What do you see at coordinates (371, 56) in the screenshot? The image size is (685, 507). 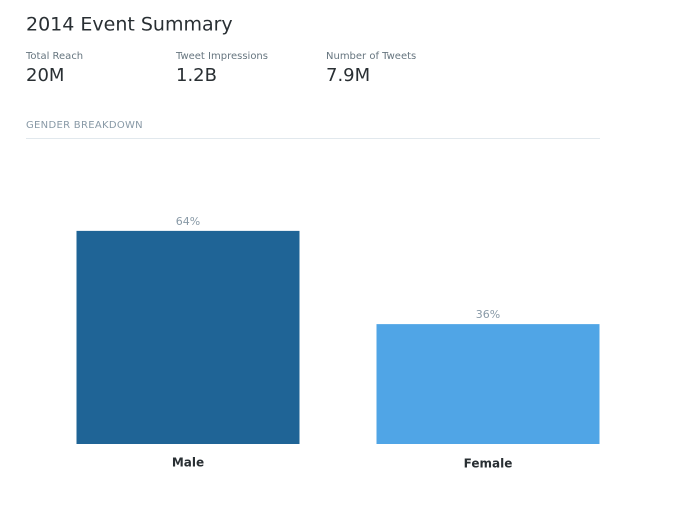 I see `stat-label: Number of Tweets` at bounding box center [371, 56].